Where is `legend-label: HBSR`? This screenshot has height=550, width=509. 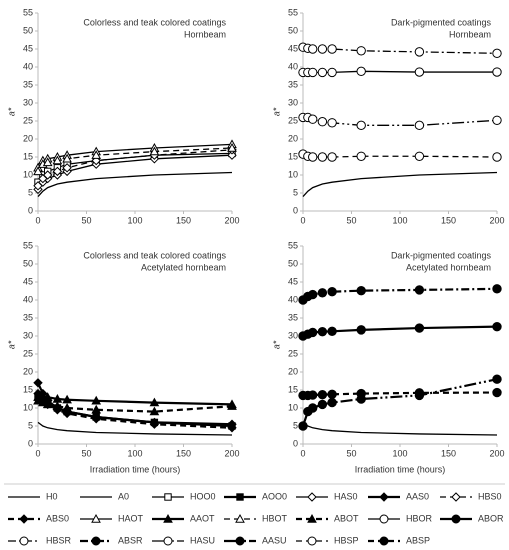 legend-label: HBSR is located at coordinates (59, 540).